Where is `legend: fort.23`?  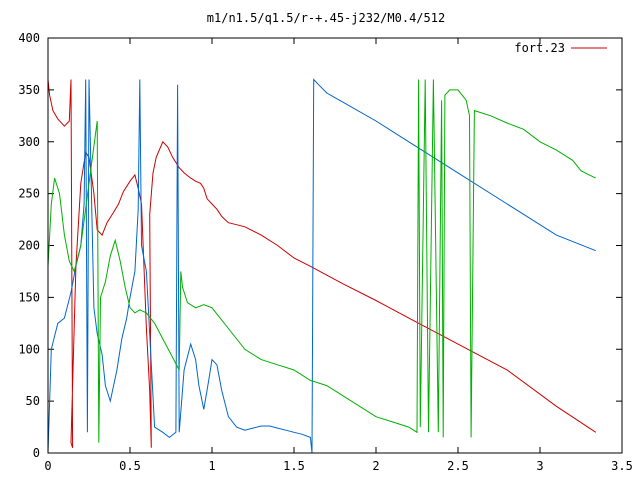 legend: fort.23 is located at coordinates (560, 48).